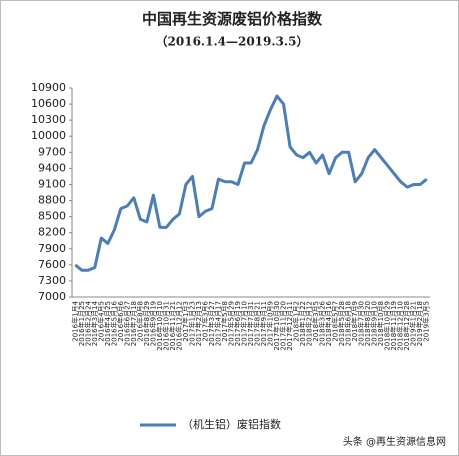  Describe the element at coordinates (48, 135) in the screenshot. I see `y-tick-label: 10000` at that location.